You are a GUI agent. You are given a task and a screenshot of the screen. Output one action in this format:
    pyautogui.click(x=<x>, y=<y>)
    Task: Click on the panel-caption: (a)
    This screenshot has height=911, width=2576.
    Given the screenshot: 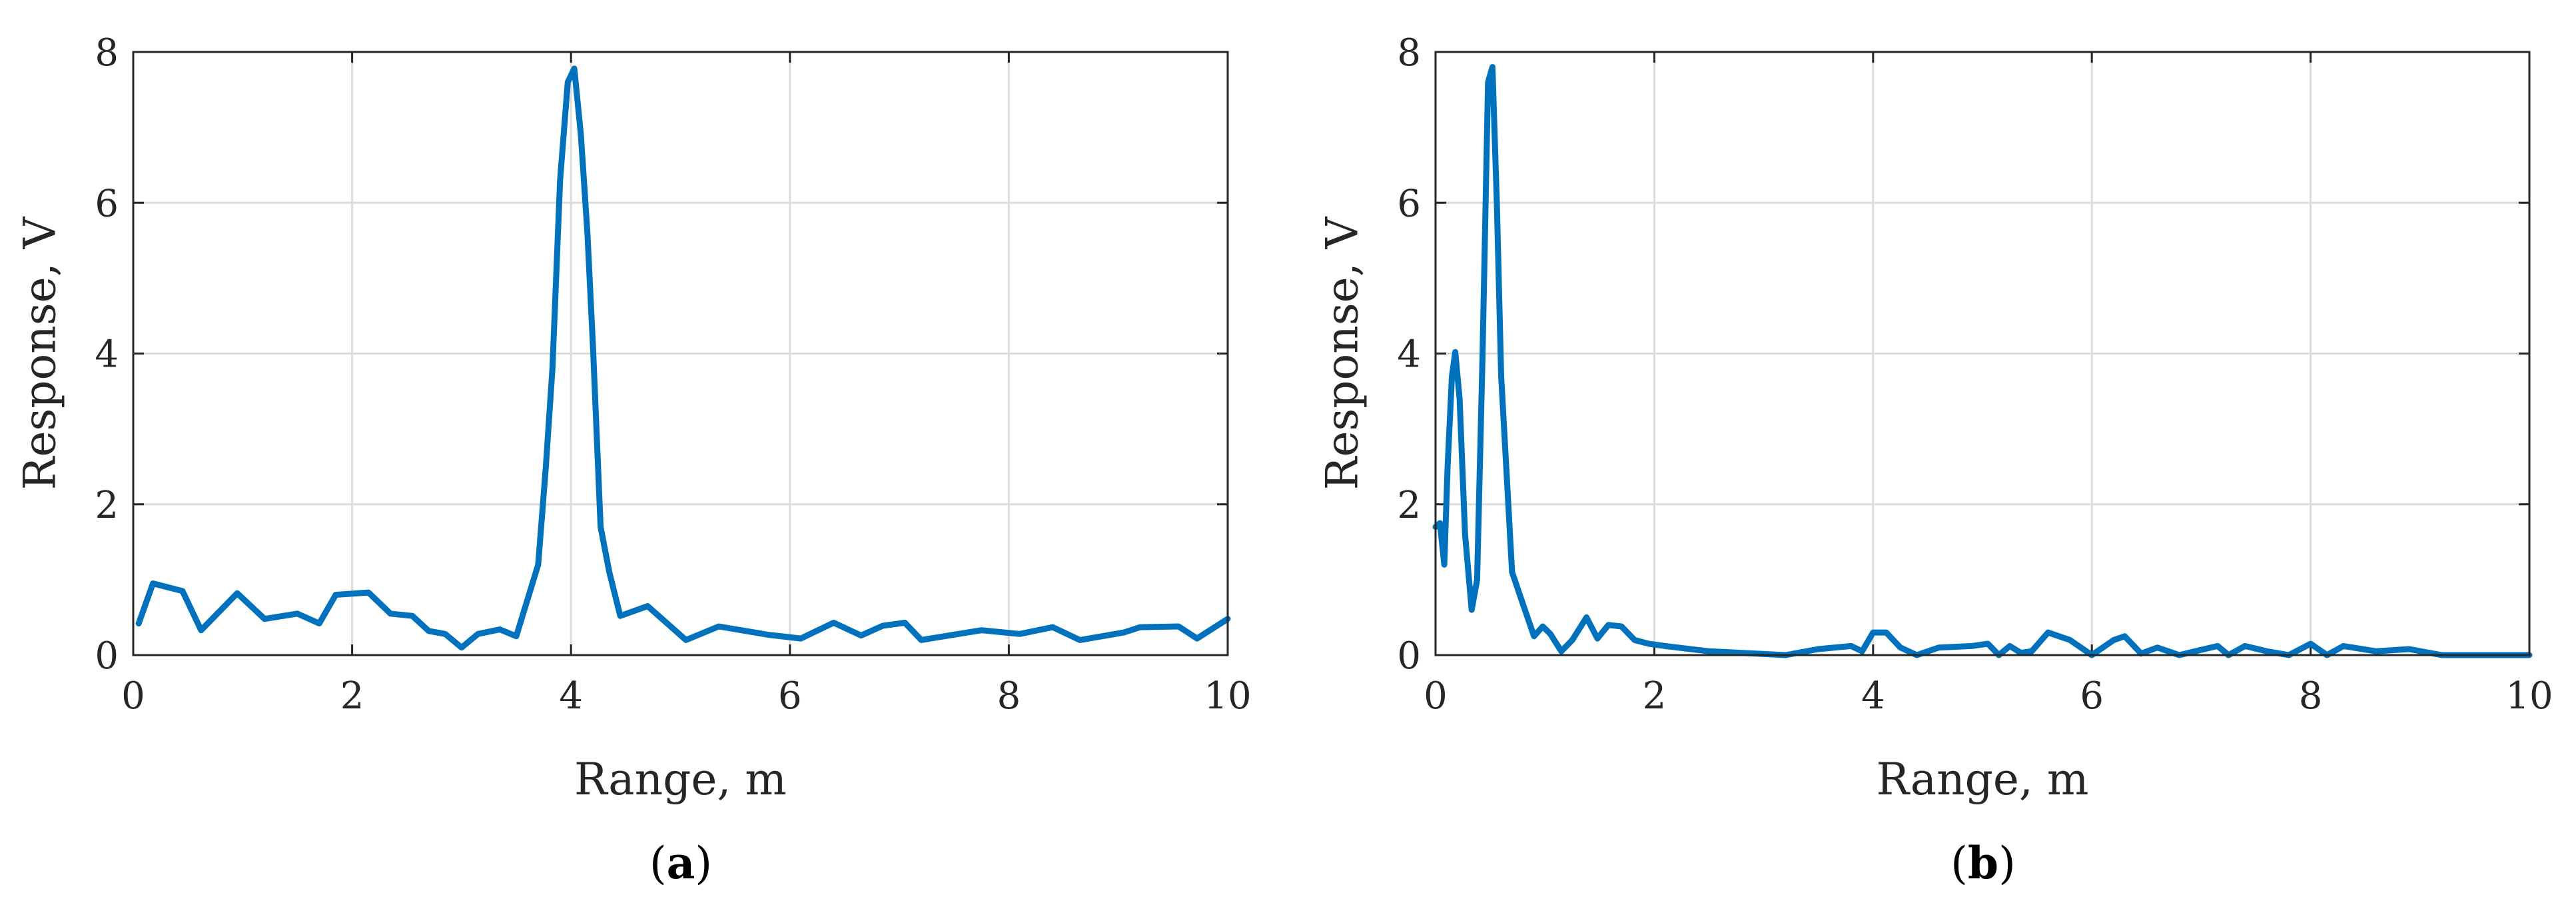 What is the action you would take?
    pyautogui.click(x=681, y=863)
    